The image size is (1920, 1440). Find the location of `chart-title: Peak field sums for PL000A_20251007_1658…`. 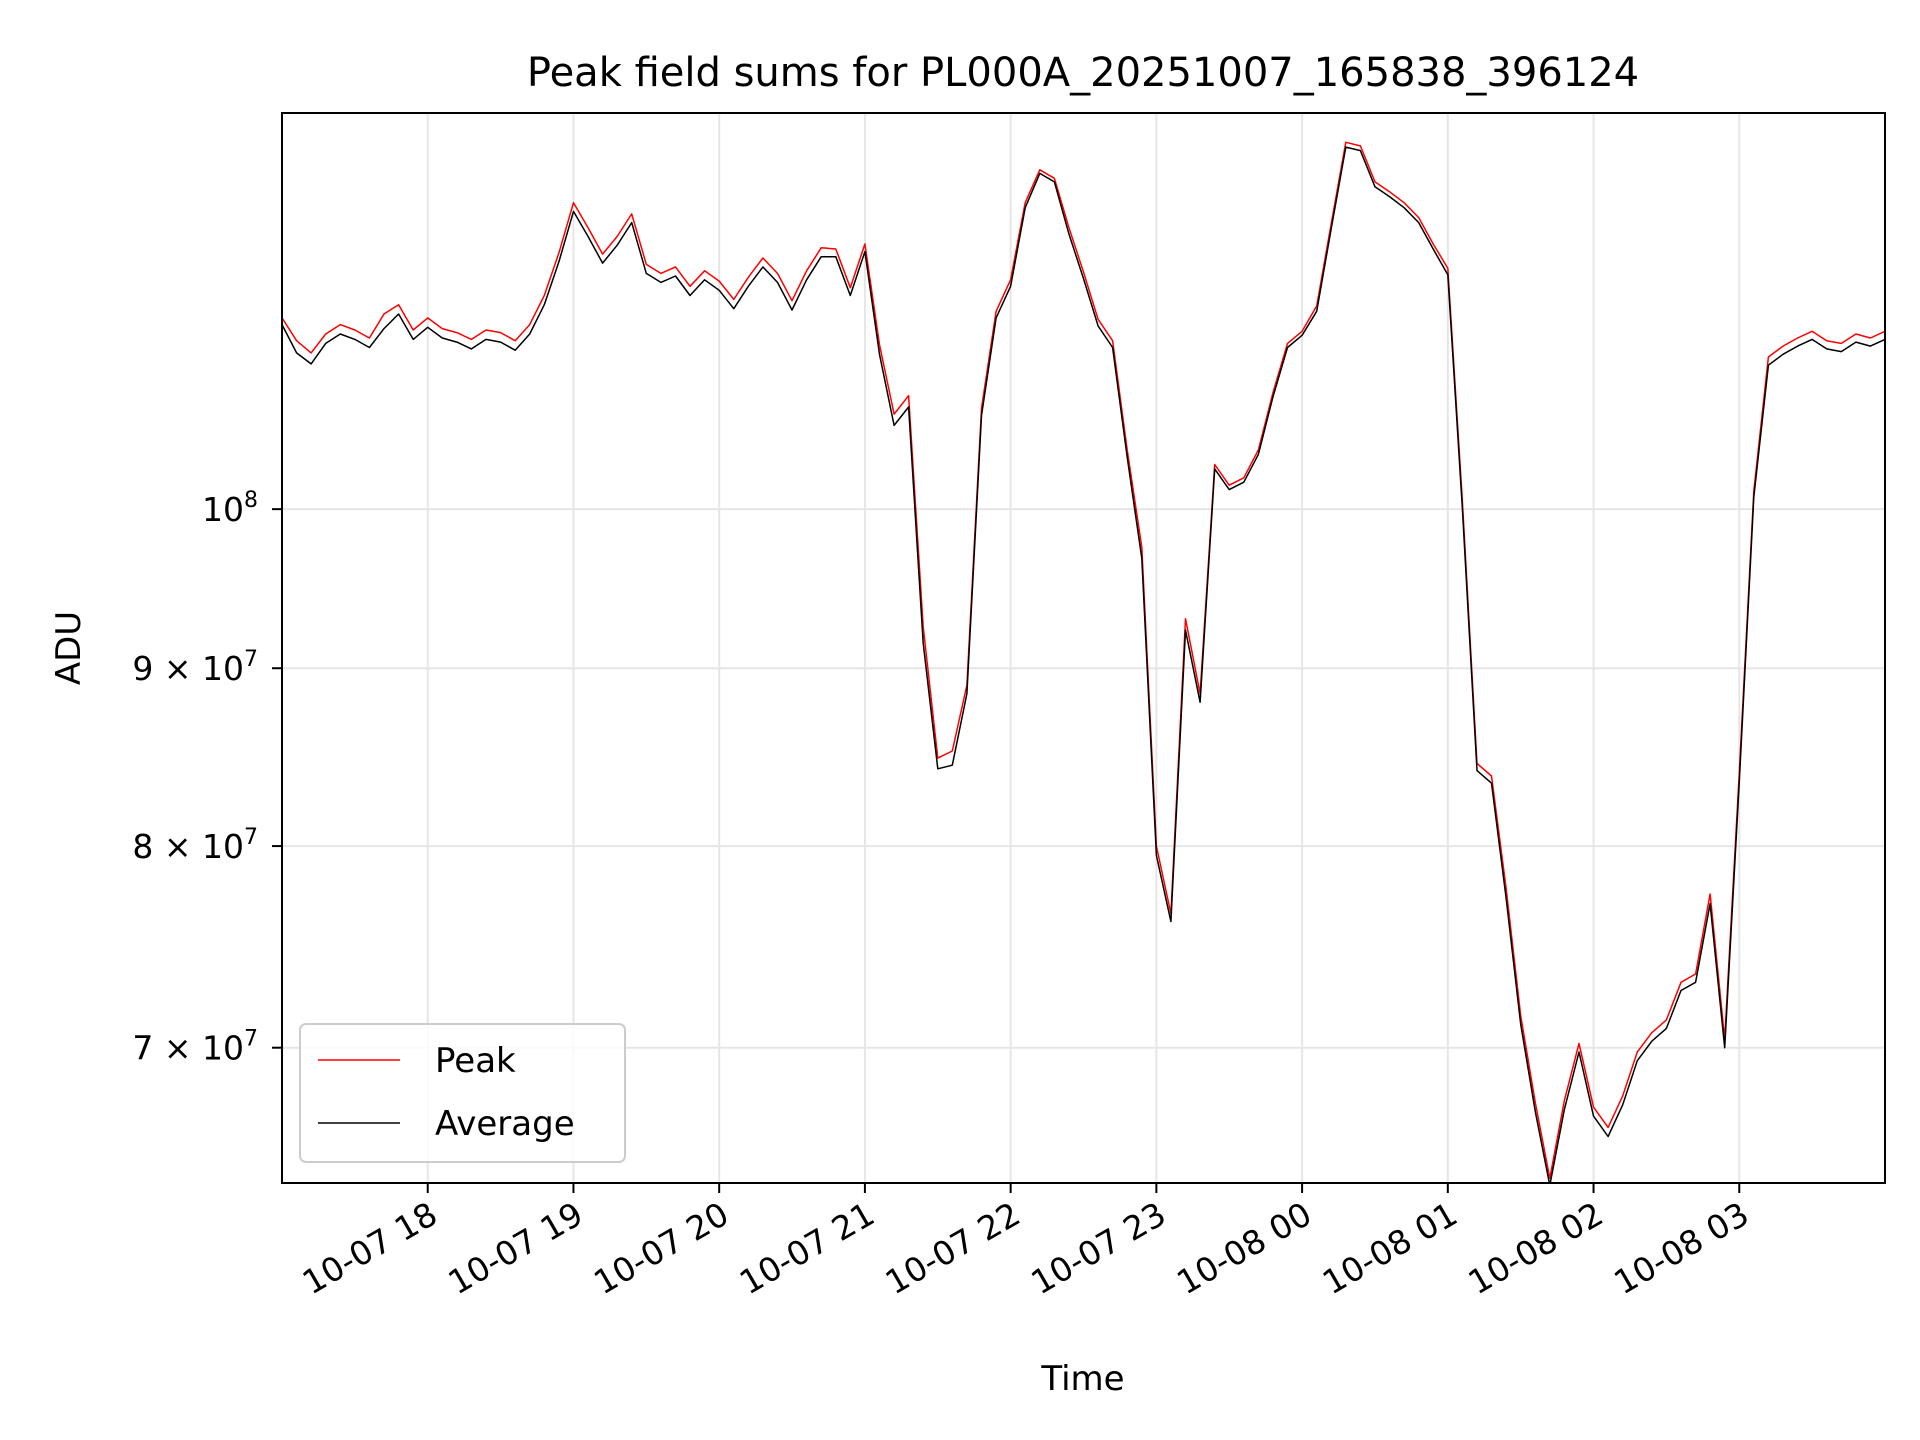

chart-title: Peak field sums for PL000A_20251007_1658… is located at coordinates (1083, 73).